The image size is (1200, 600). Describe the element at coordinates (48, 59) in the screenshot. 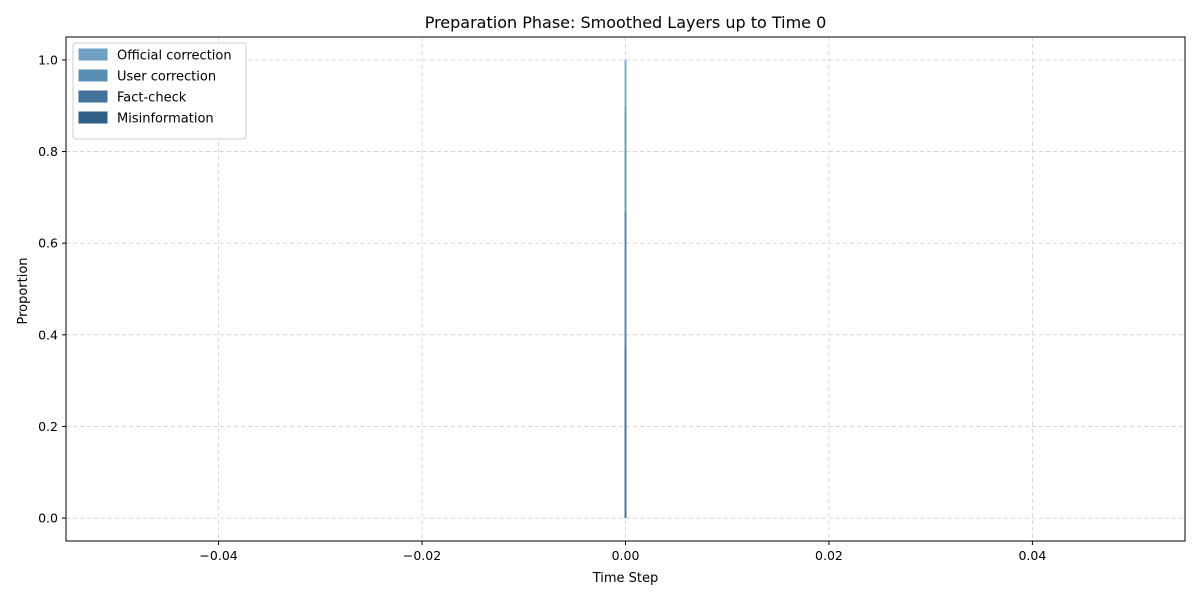

I see `y-tick-label: 1.0` at that location.